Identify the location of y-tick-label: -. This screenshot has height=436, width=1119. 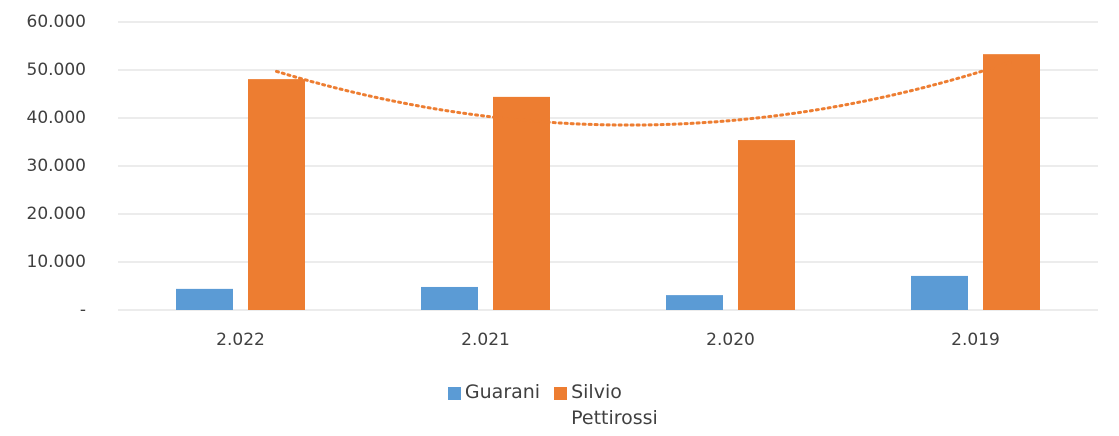
(83, 310).